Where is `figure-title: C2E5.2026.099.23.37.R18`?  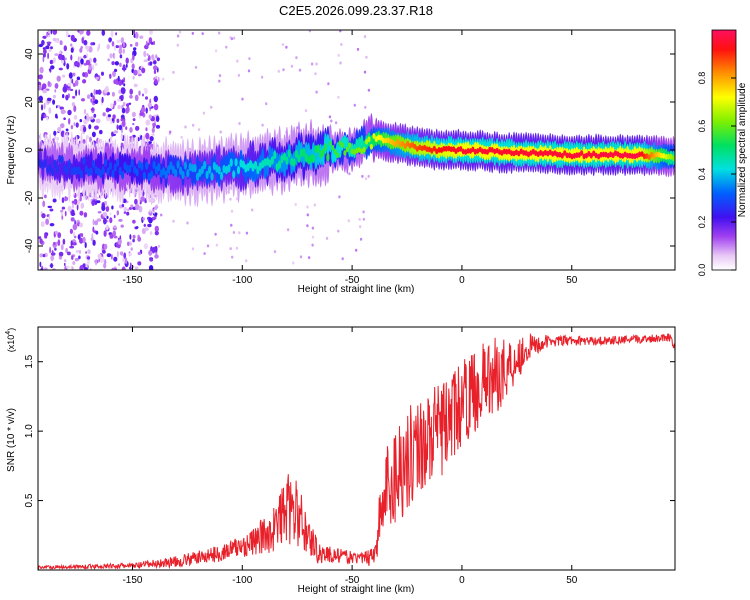 figure-title: C2E5.2026.099.23.37.R18 is located at coordinates (356, 10).